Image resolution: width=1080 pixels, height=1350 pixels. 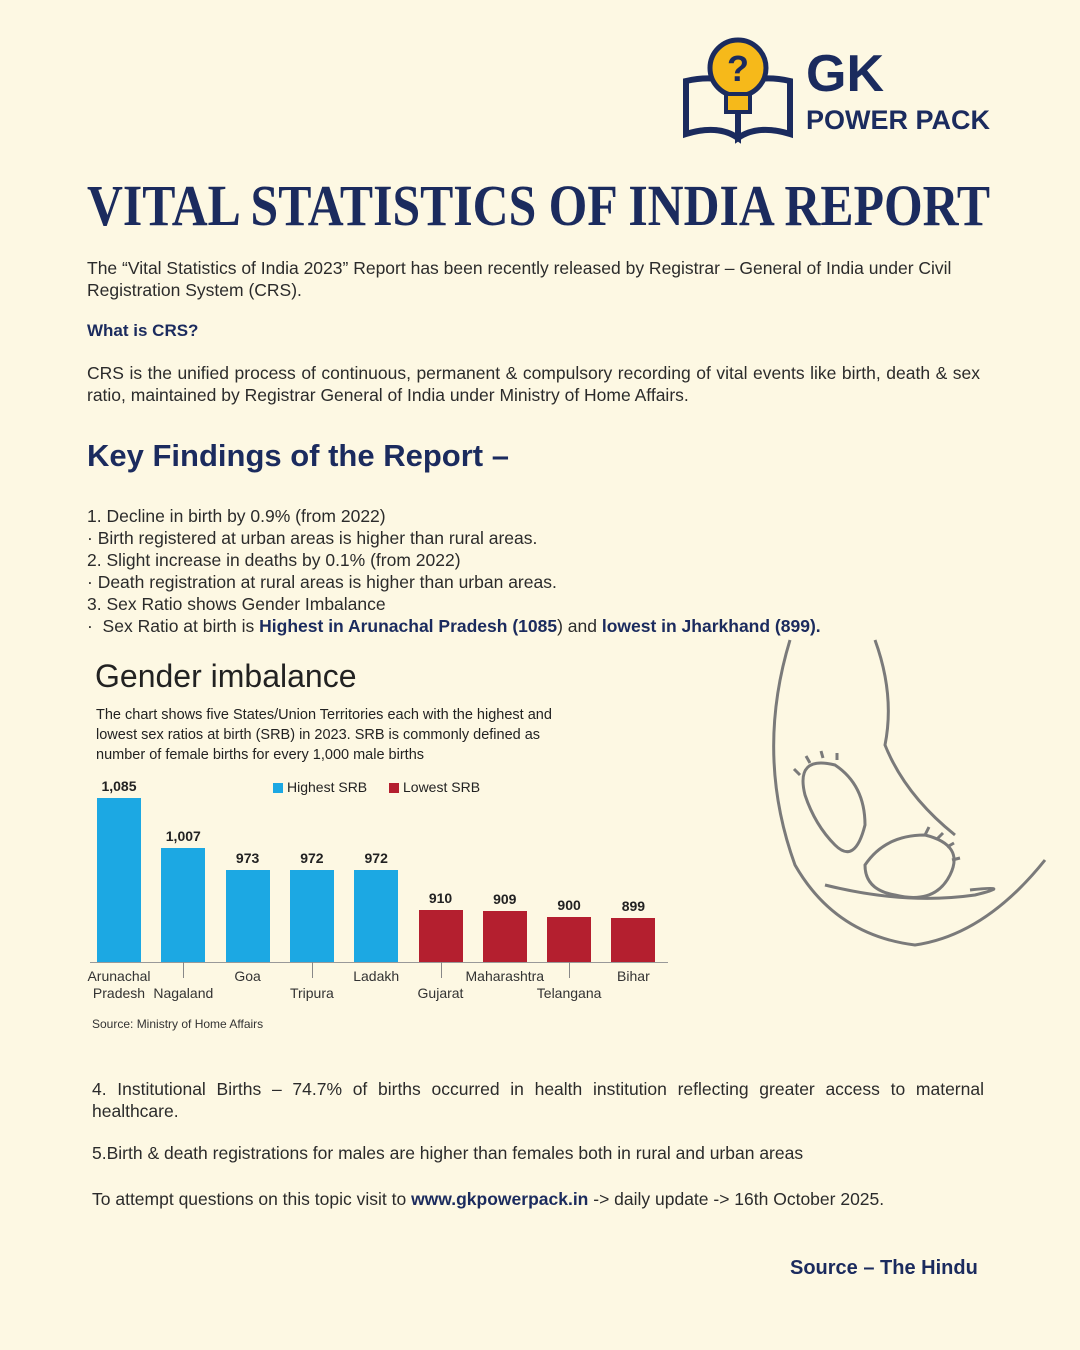 I want to click on logo-line1: GK, so click(x=845, y=74).